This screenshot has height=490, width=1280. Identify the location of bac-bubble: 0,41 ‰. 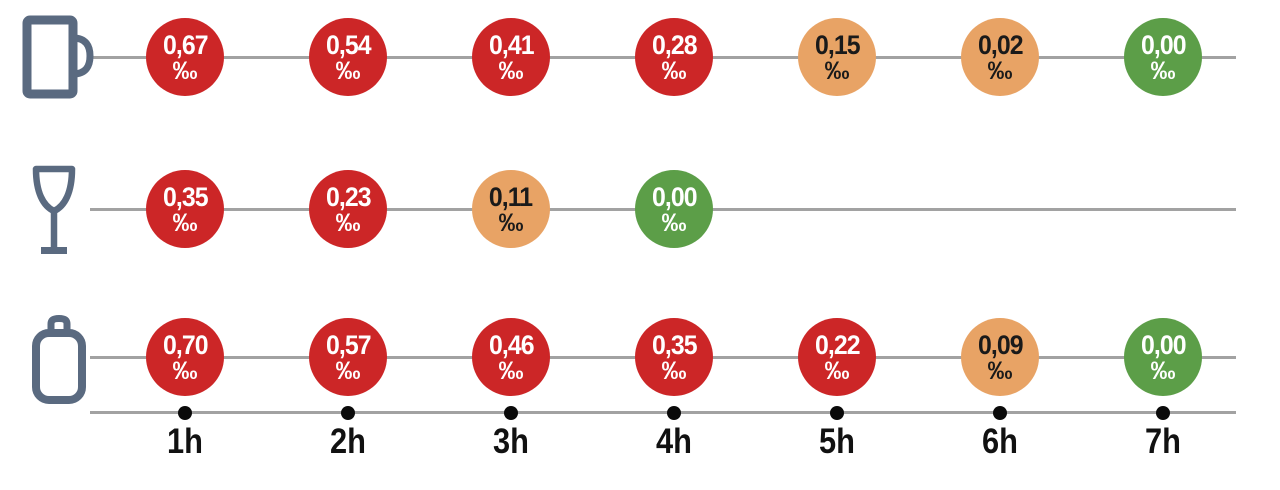
(511, 57).